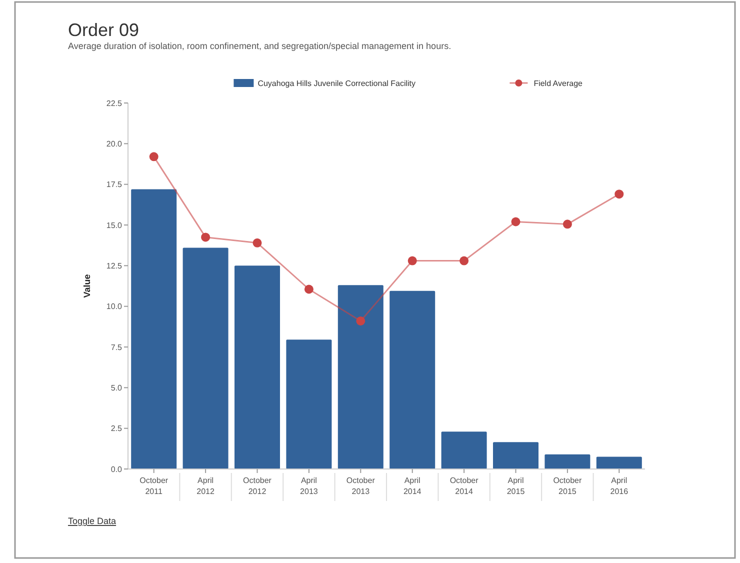 The image size is (740, 563). I want to click on x-tick-label: April 2016, so click(619, 486).